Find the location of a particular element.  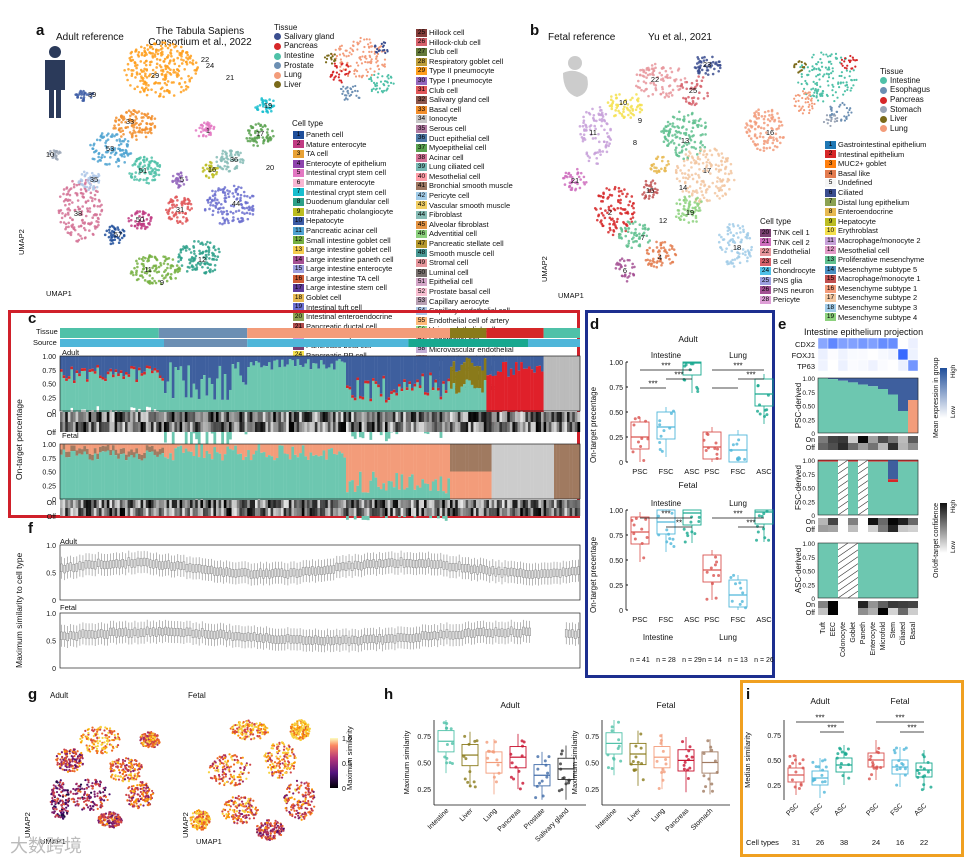

legend-swatch: 12 is located at coordinates (830, 250).